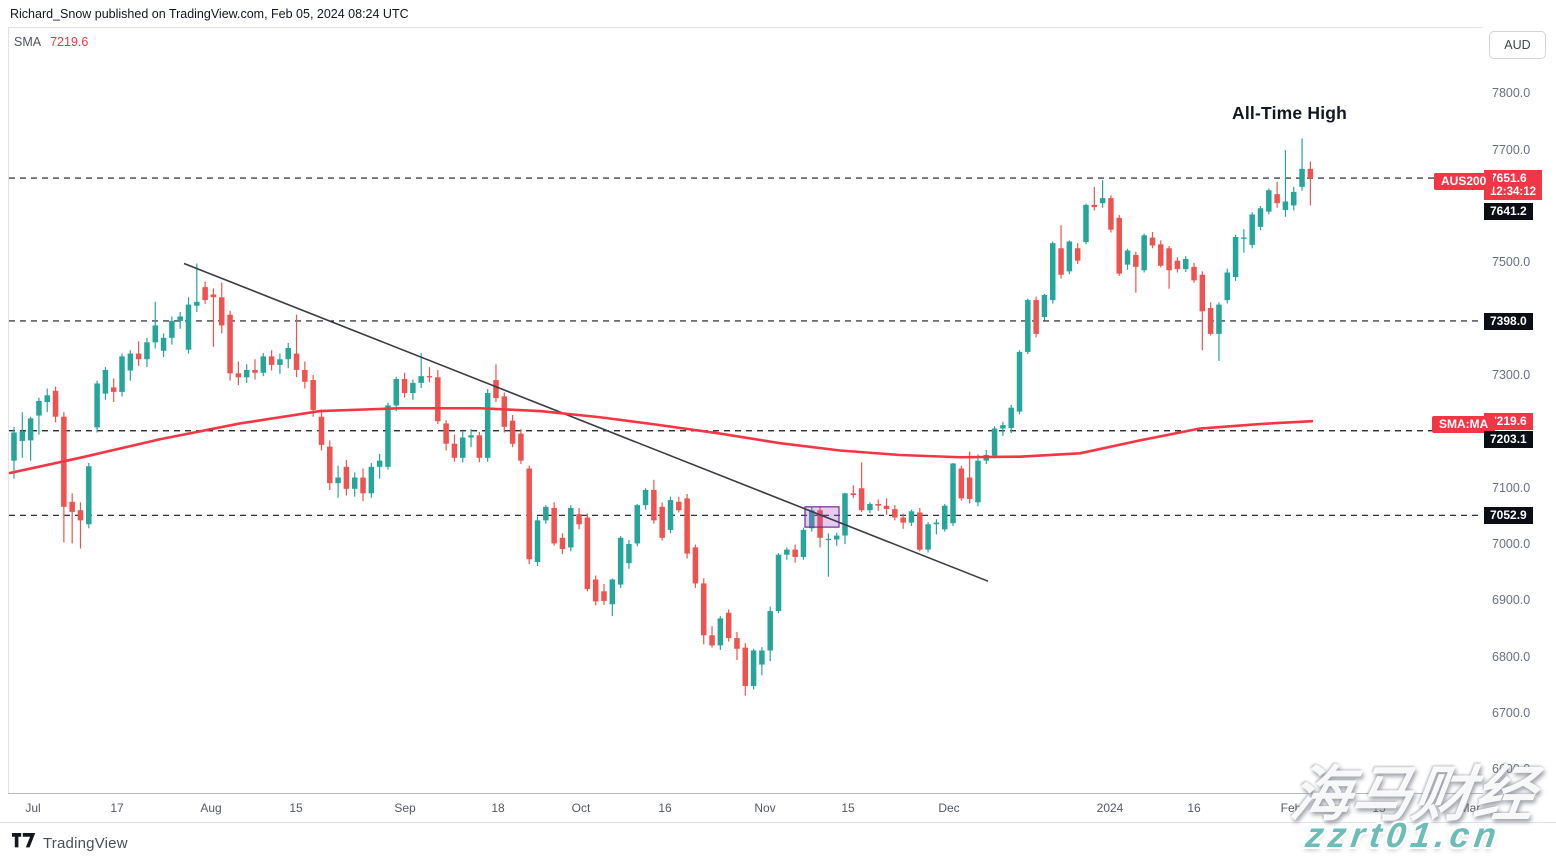 The width and height of the screenshot is (1556, 857). I want to click on price-badge-black: 7398.0, so click(1508, 321).